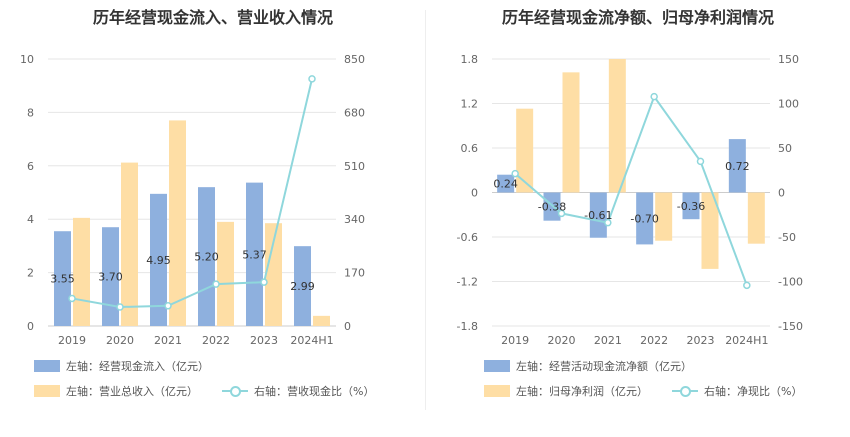 The image size is (850, 437). I want to click on legend-item-cash-inflow: 左轴：经营现金流入（亿元）, so click(121, 366).